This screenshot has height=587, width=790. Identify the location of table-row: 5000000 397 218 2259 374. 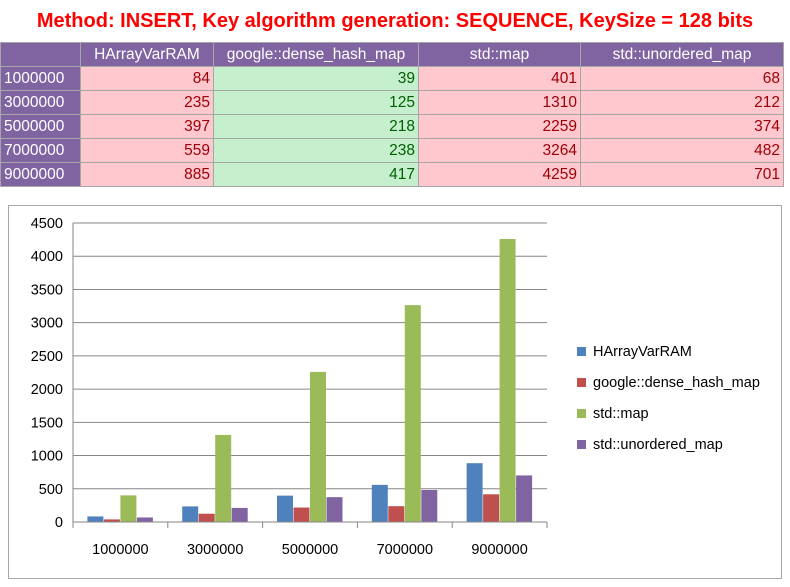
(392, 126).